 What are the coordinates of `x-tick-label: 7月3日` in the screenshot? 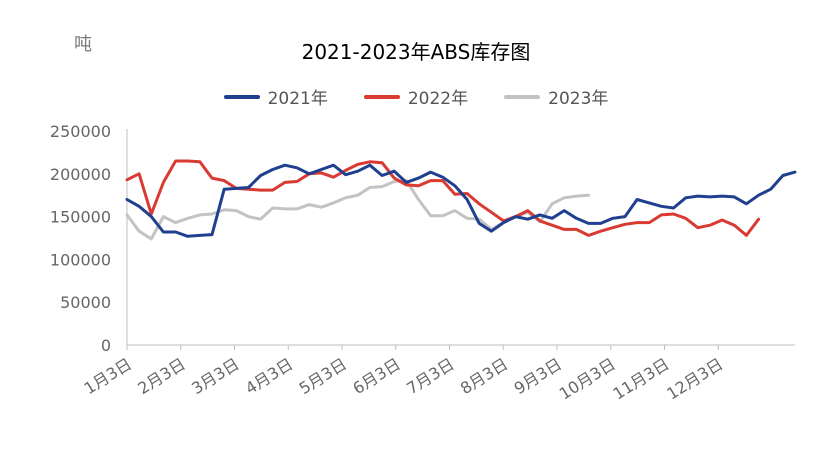 It's located at (430, 376).